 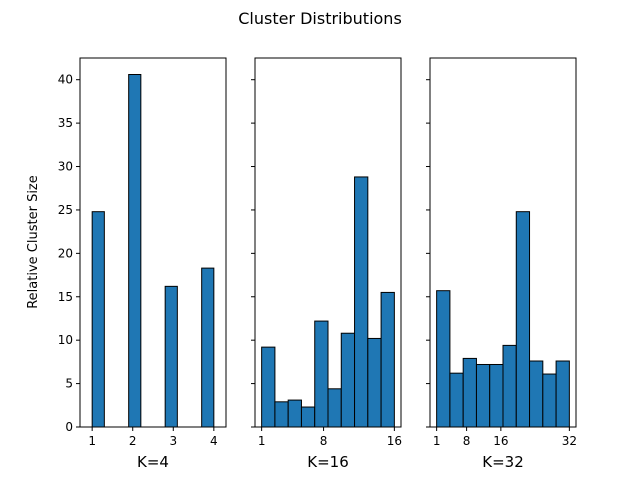 What do you see at coordinates (133, 441) in the screenshot?
I see `x-tick-label: 2` at bounding box center [133, 441].